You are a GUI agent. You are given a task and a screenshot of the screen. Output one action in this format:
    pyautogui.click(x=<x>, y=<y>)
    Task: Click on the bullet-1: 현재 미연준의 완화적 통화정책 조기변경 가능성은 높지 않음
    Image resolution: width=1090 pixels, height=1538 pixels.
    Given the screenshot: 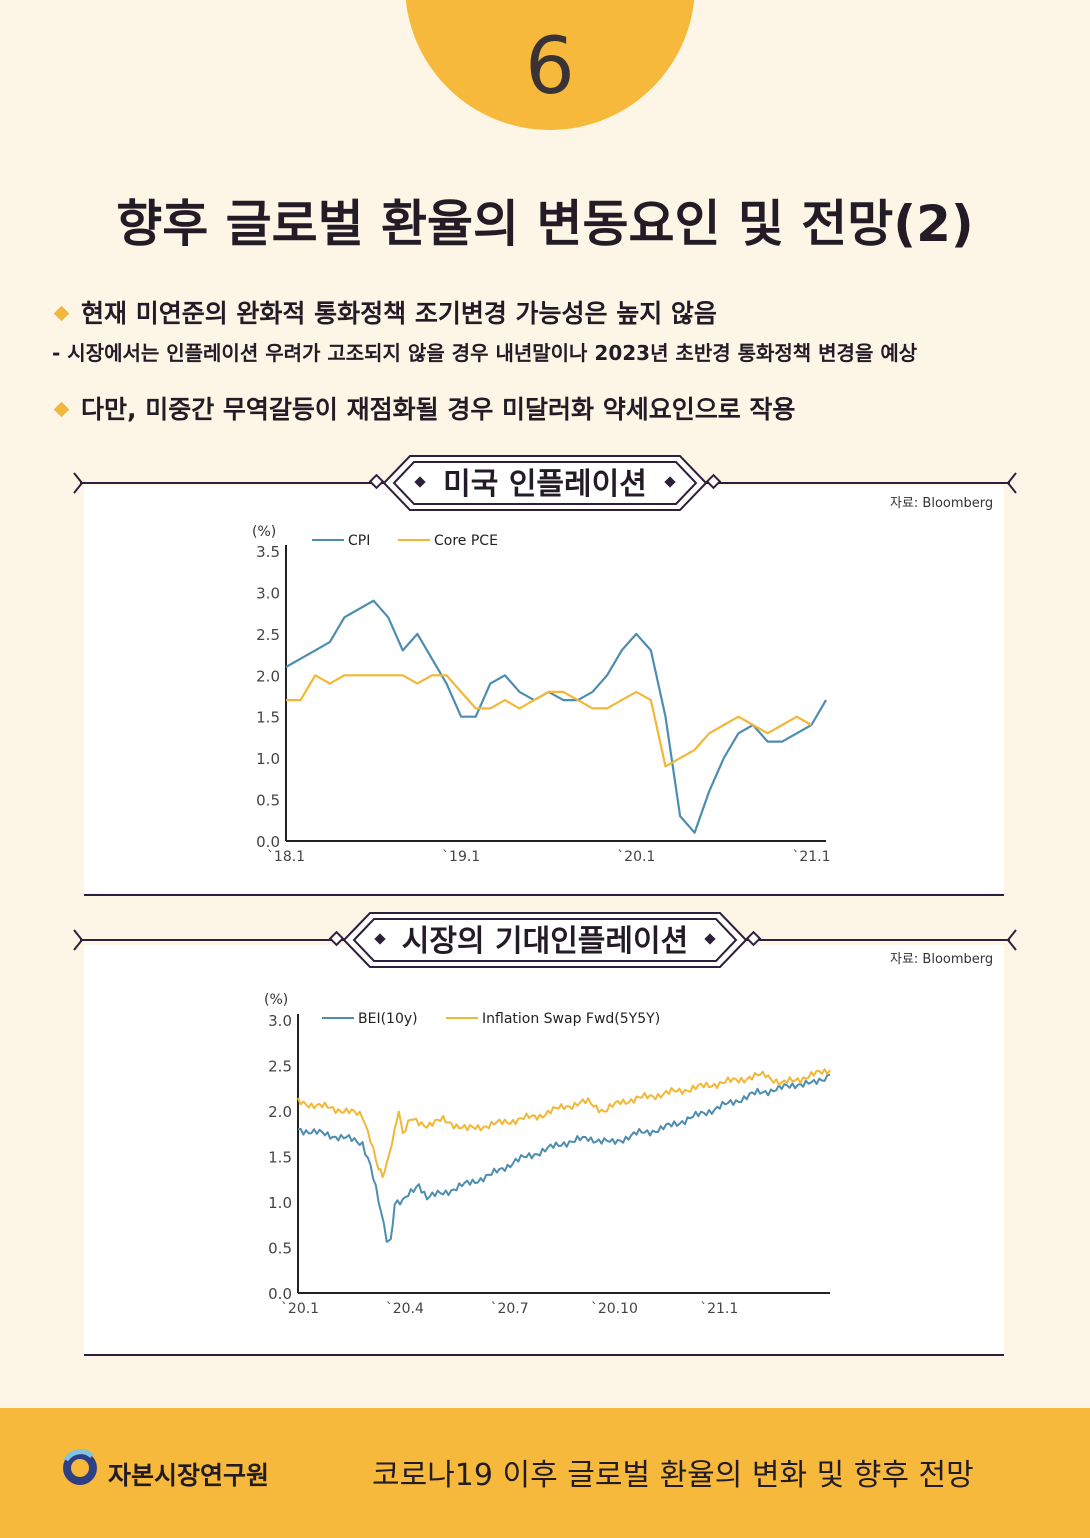 What is the action you would take?
    pyautogui.click(x=383, y=312)
    